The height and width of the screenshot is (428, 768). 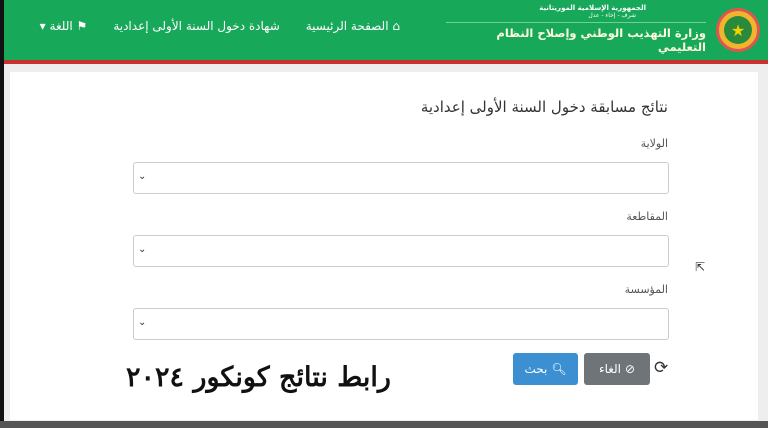 I want to click on nav-home: ⌂ الصفحة الرئيسية, so click(x=353, y=26).